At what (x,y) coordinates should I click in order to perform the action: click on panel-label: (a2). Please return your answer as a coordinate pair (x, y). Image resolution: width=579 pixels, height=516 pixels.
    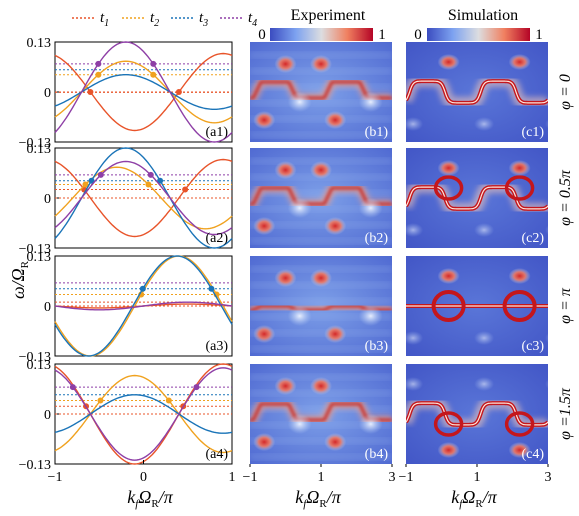
    Looking at the image, I should click on (216, 238).